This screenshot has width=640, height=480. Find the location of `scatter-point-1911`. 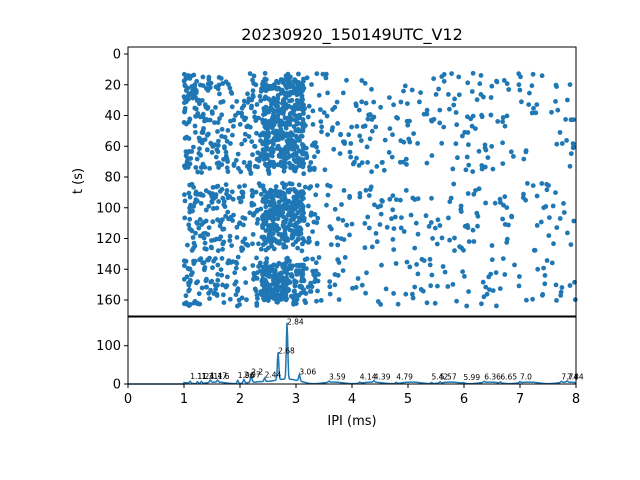

scatter-point-1911 is located at coordinates (304, 268).